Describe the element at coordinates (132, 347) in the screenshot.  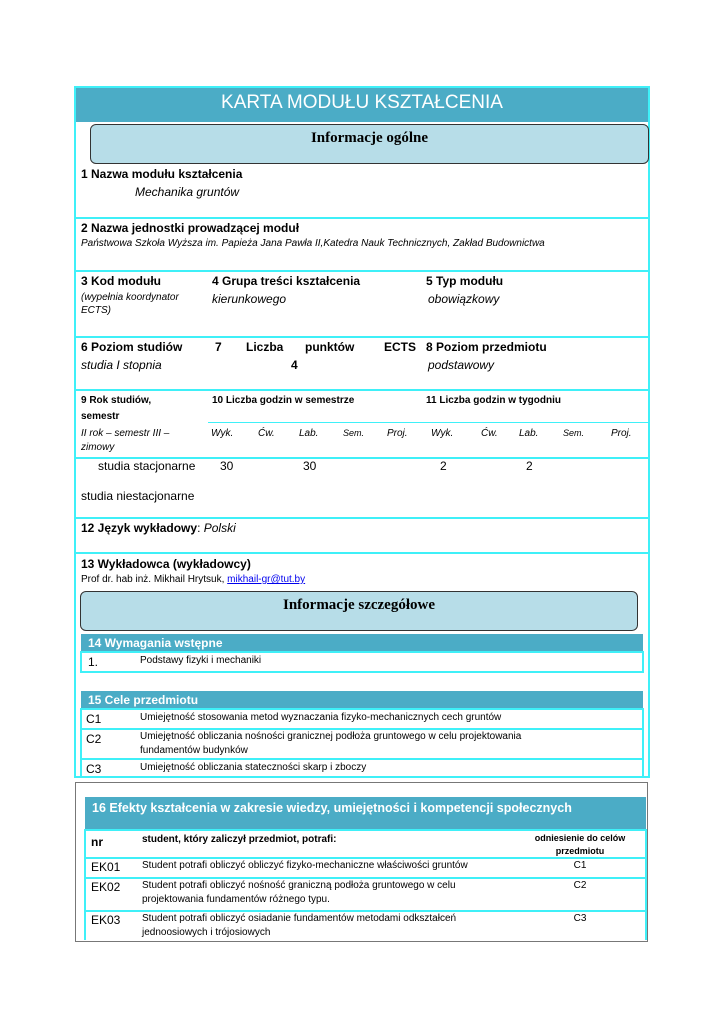
I see `f6-label: 6 Poziom studiów` at that location.